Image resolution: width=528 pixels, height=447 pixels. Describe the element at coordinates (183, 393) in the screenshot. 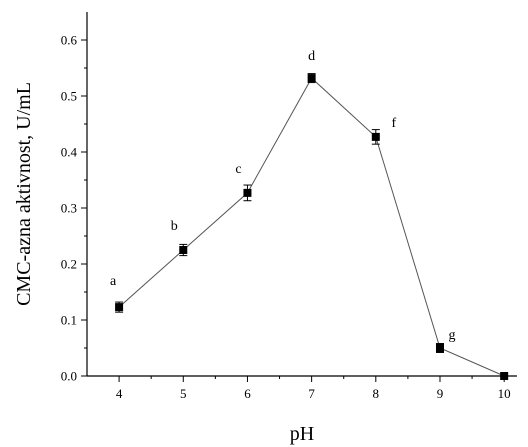

I see `x-tick-label-1: 5` at that location.